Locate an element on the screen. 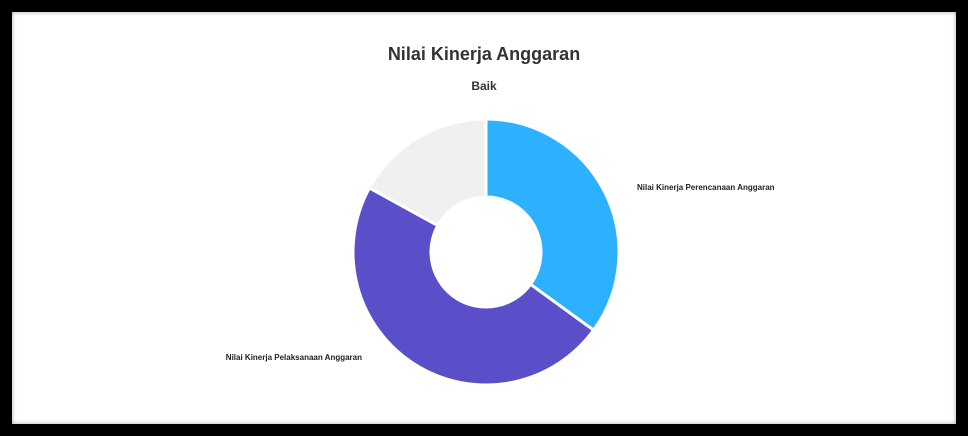 The height and width of the screenshot is (436, 968). chart-subtitle: Baik is located at coordinates (484, 86).